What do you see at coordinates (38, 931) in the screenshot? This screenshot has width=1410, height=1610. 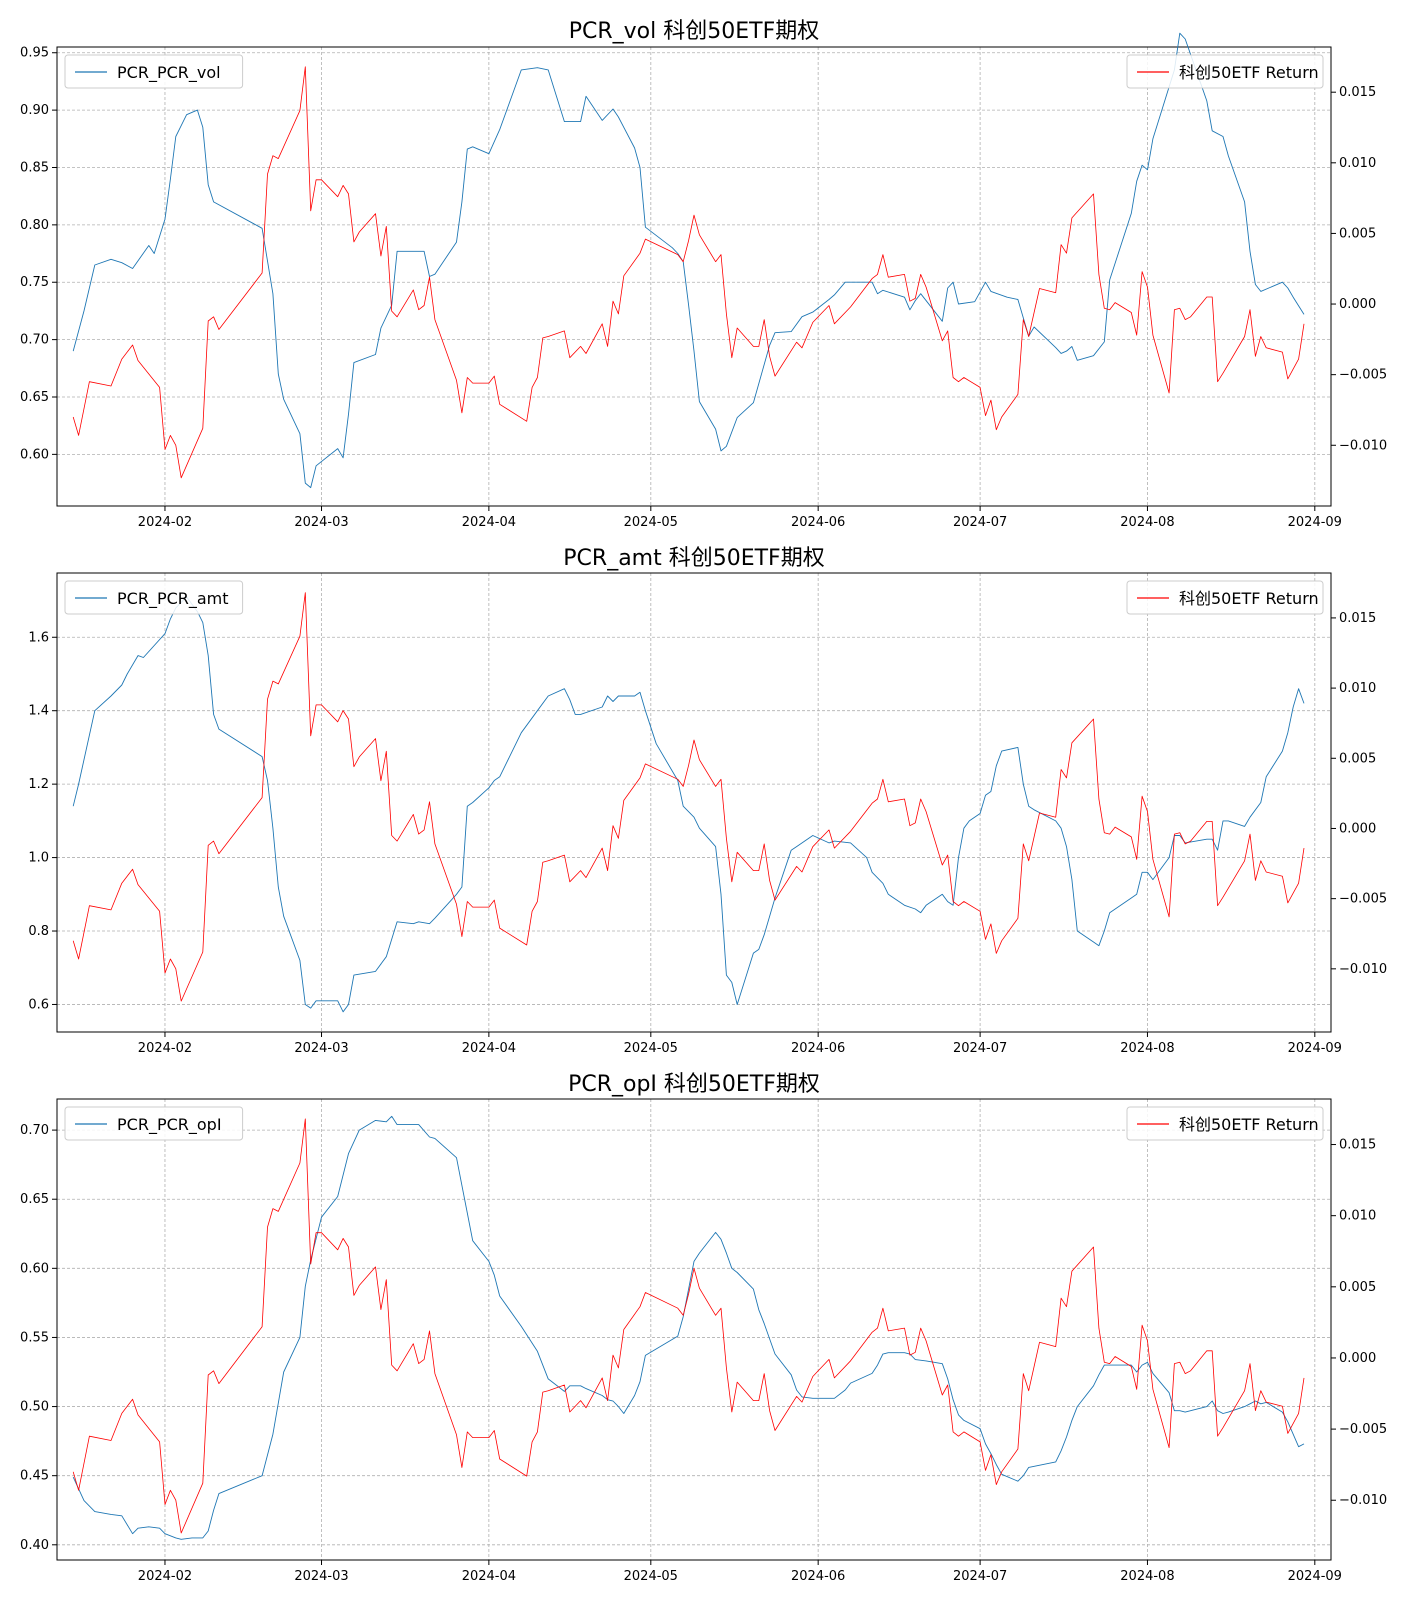 I see `y-left-tick-label: 0.8` at bounding box center [38, 931].